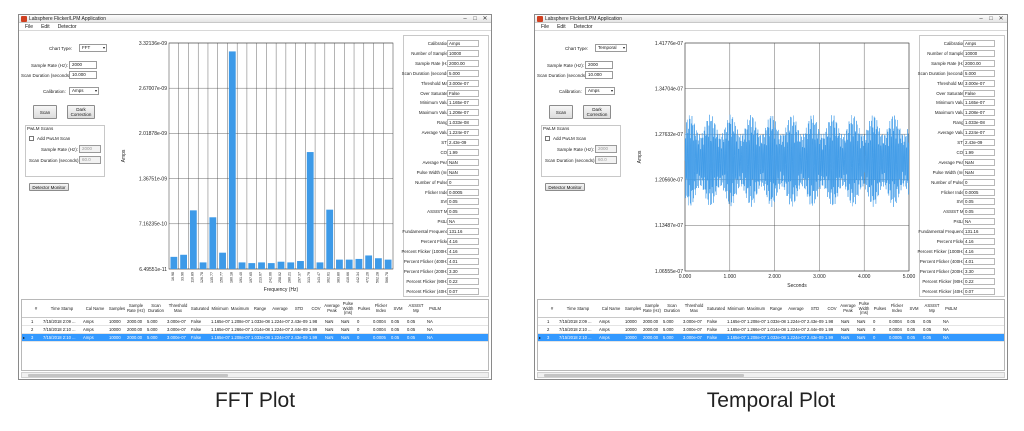  Describe the element at coordinates (604, 329) in the screenshot. I see `table-cell: Amps` at that location.